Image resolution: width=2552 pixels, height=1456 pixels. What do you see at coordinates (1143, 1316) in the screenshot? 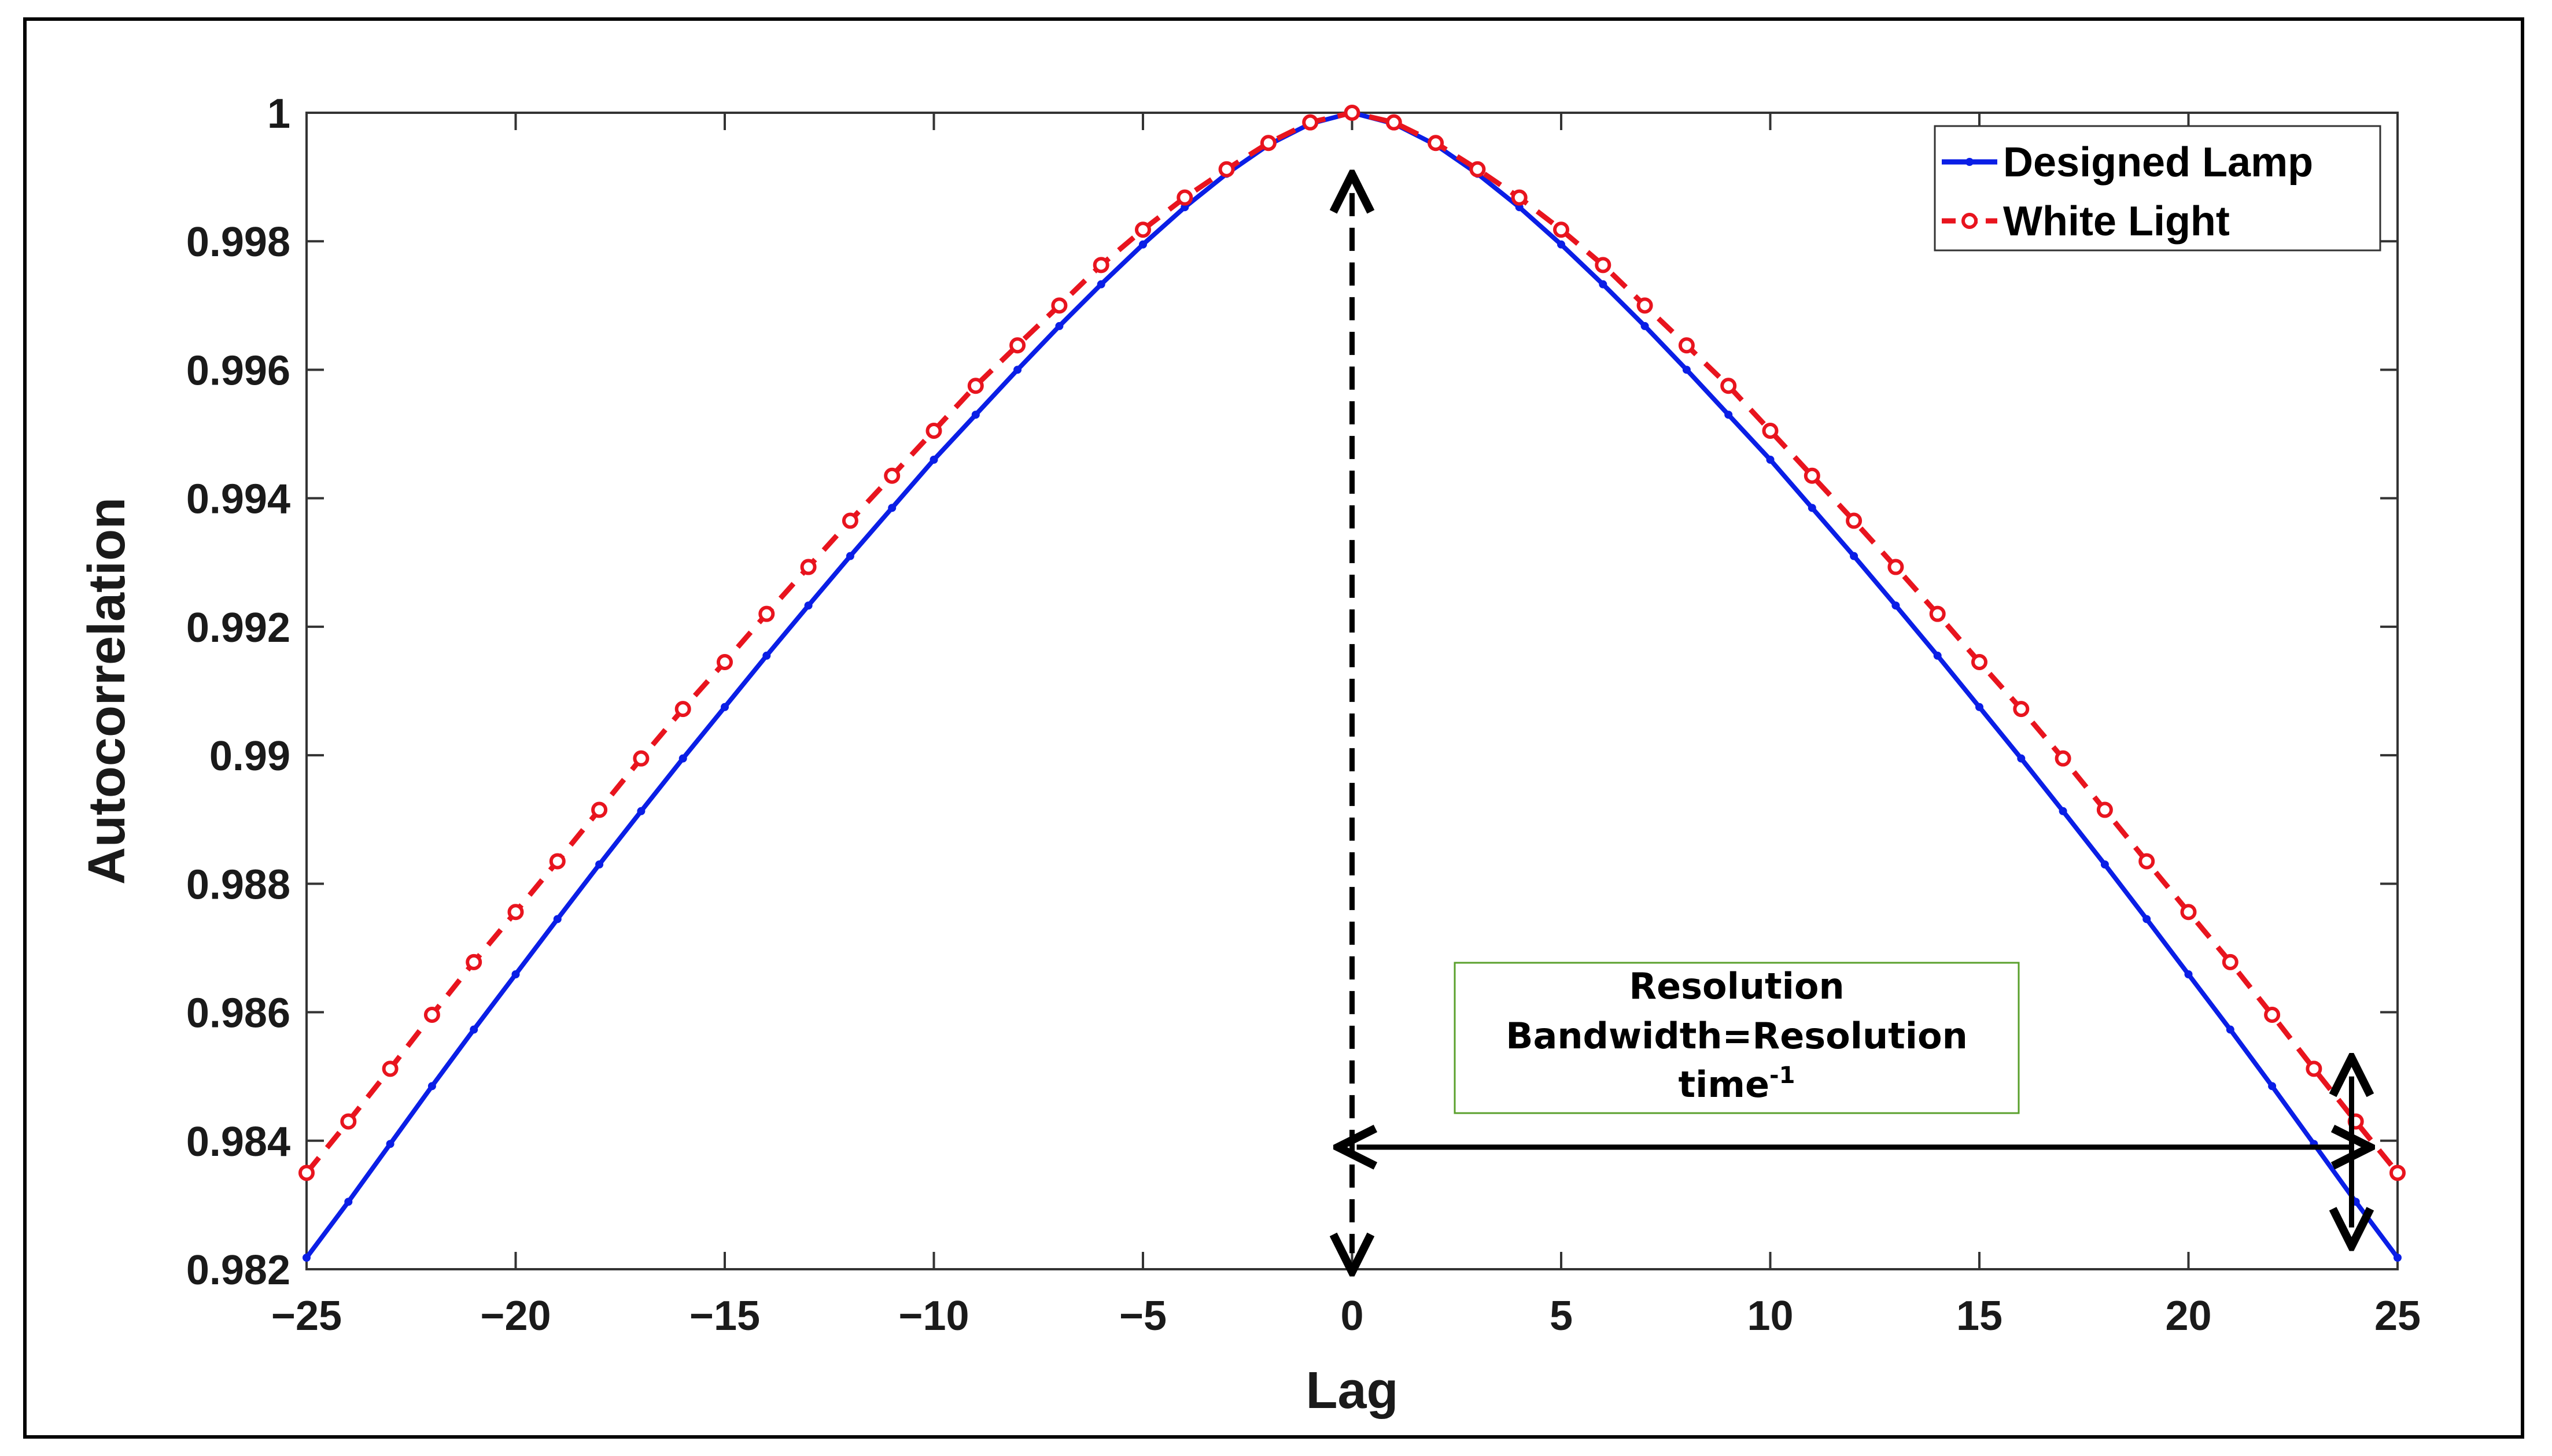
I see `x-tick-label: −5` at bounding box center [1143, 1316].